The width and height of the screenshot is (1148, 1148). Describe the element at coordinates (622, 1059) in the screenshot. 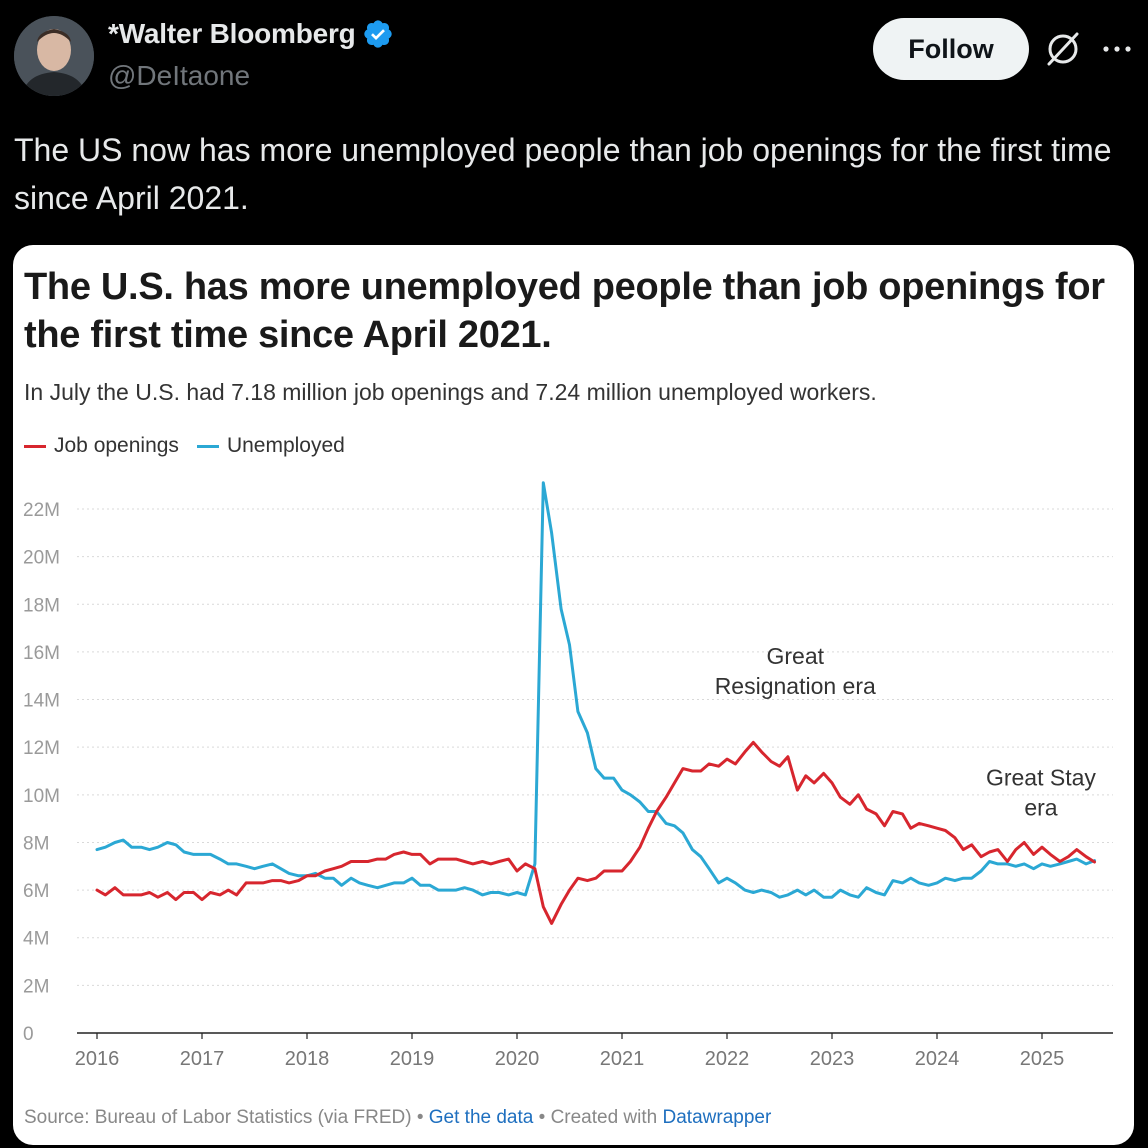

I see `x-tick-label: 2021` at that location.